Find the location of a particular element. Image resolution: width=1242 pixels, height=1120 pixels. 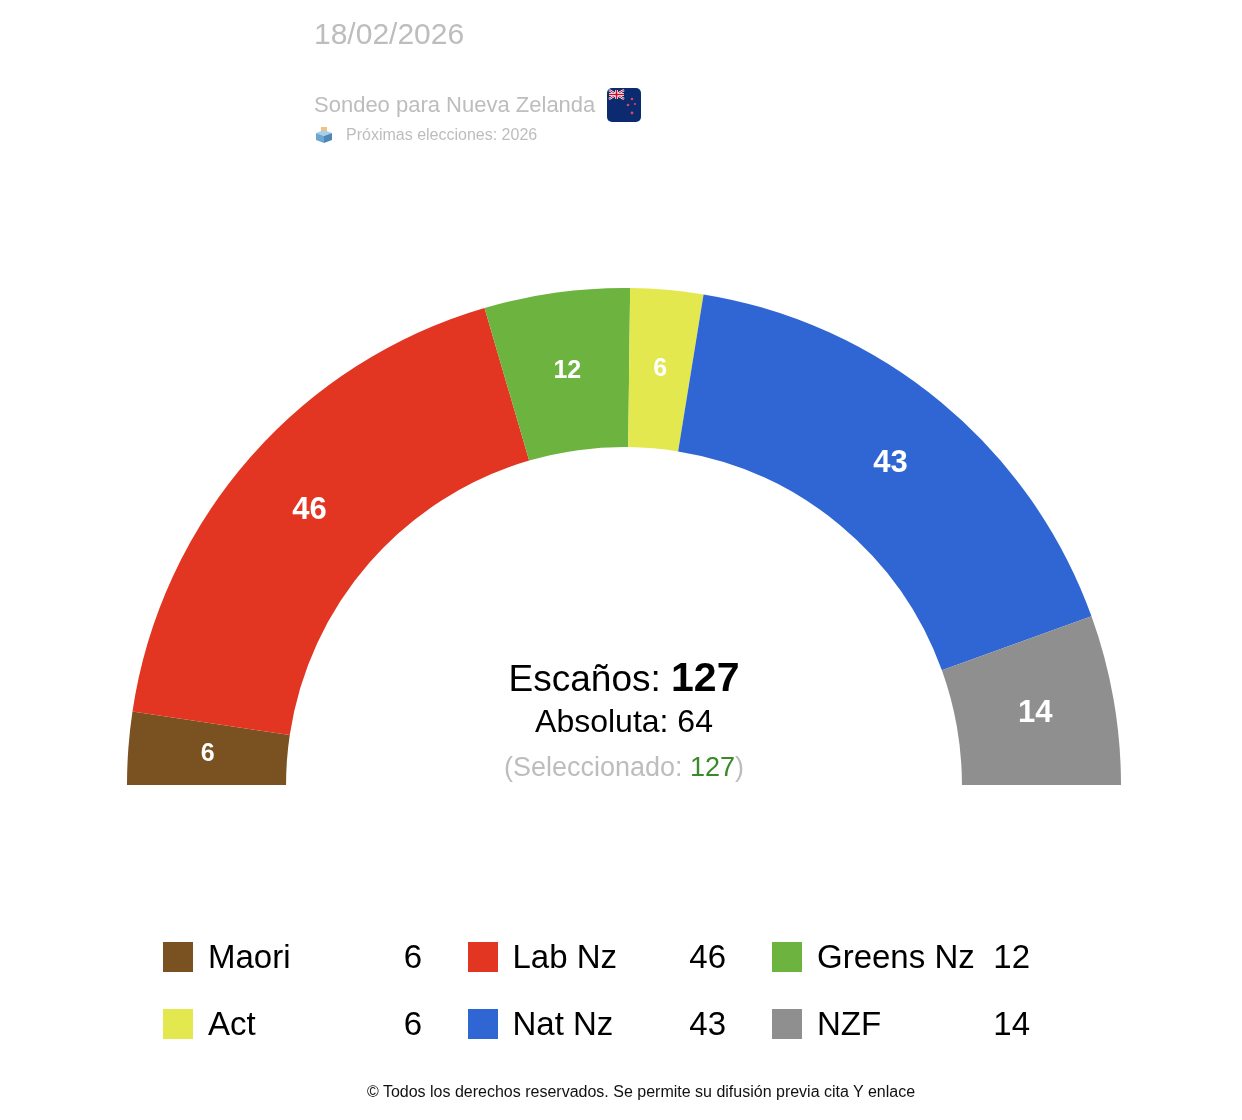

legend-label: Nat Nz is located at coordinates (563, 1024).